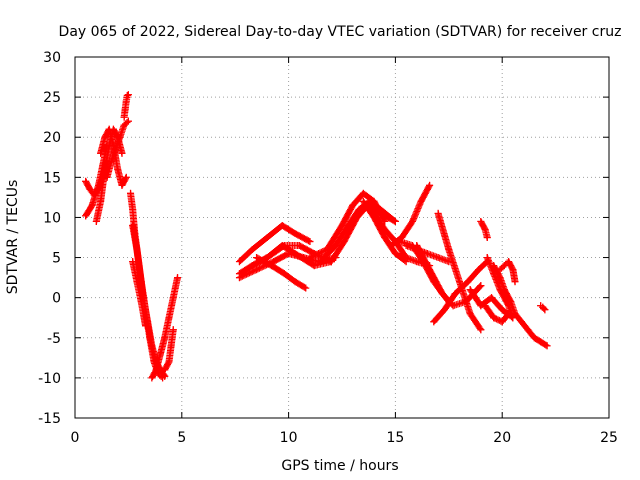 This screenshot has height=480, width=640. Describe the element at coordinates (609, 438) in the screenshot. I see `x-tick-label: 25` at that location.